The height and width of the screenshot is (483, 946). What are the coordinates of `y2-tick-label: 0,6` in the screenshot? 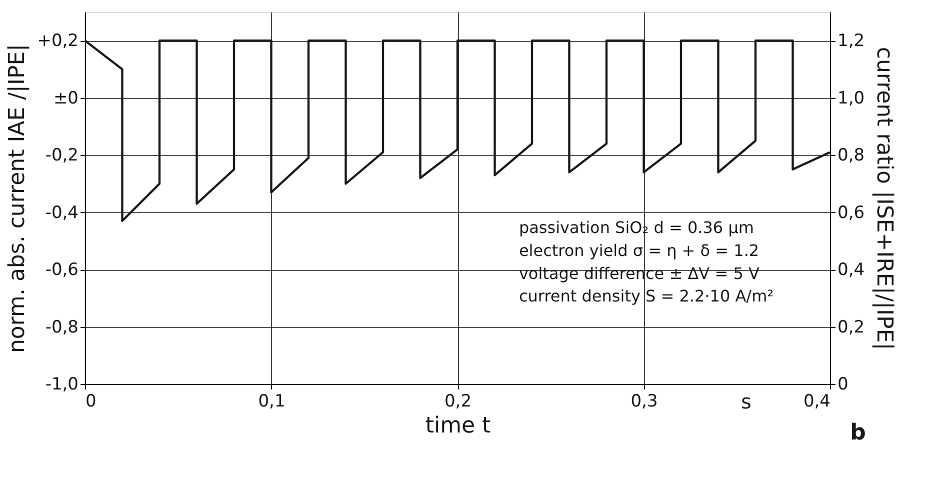 It's located at (851, 212).